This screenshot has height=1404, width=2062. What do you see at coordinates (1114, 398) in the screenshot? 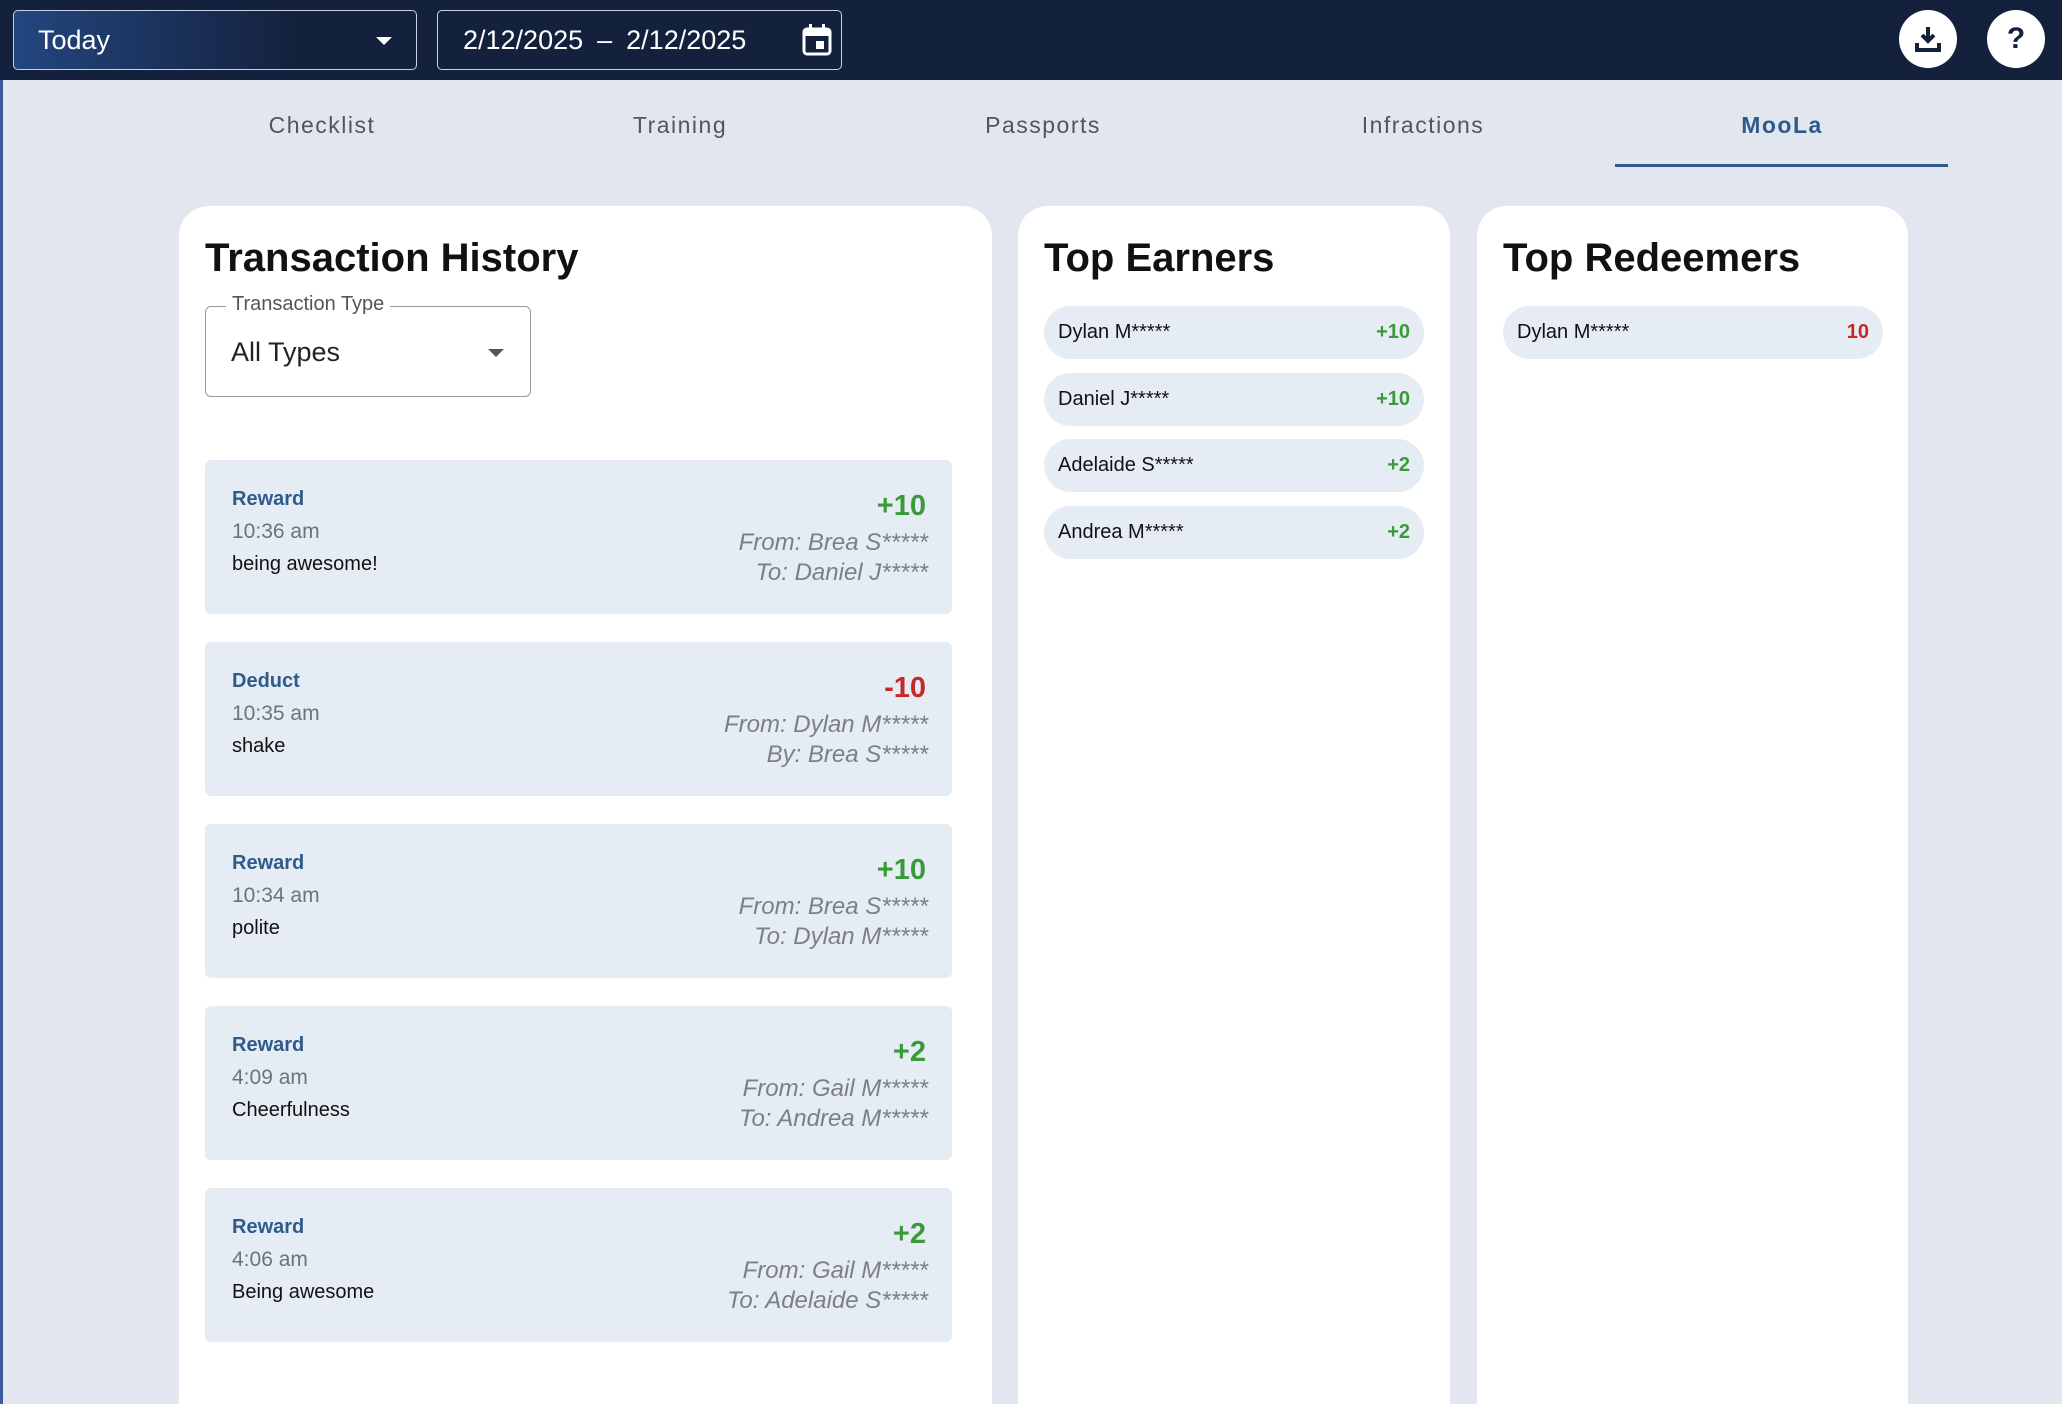
I see `person-name: Daniel J*****` at bounding box center [1114, 398].